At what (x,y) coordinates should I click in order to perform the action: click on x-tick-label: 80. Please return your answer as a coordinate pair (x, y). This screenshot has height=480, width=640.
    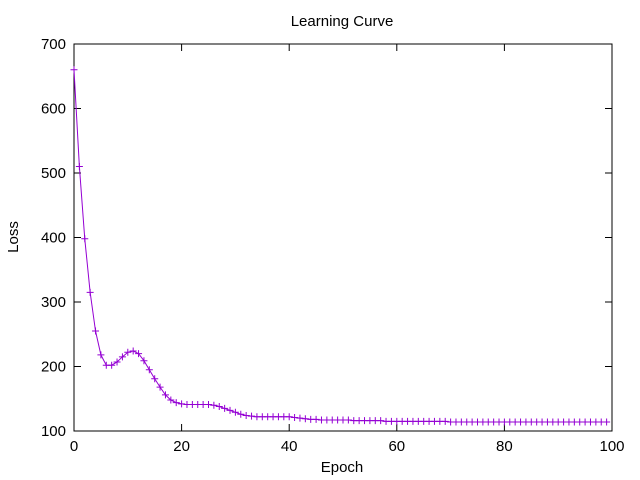
    Looking at the image, I should click on (504, 446).